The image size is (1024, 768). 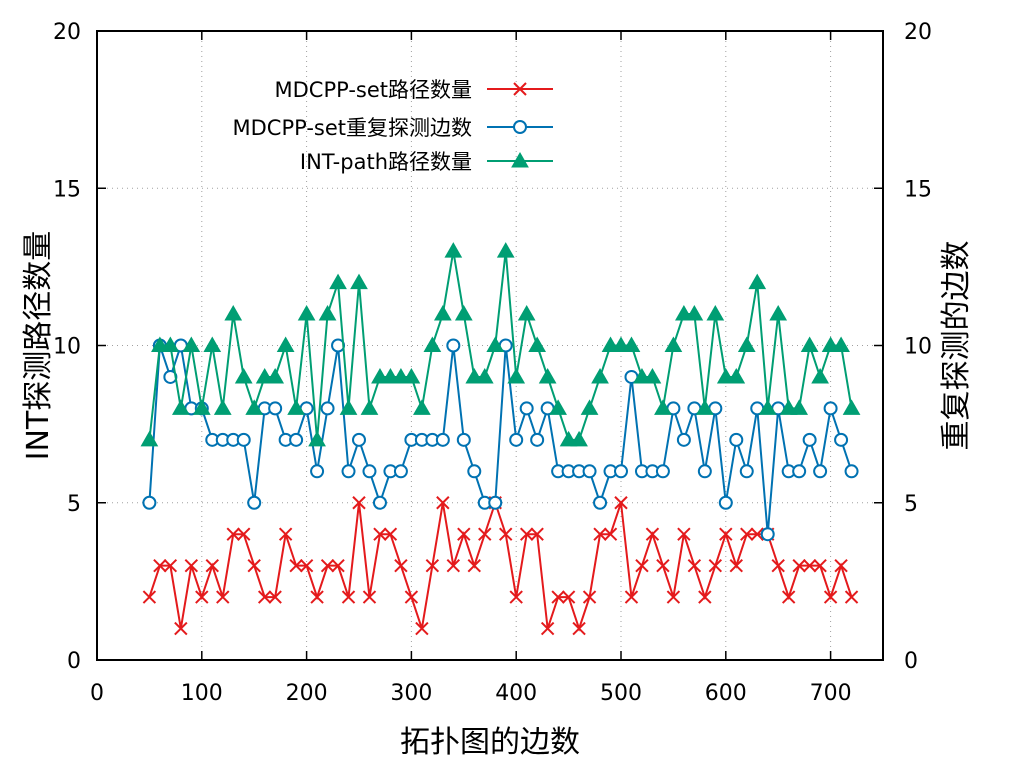 What do you see at coordinates (831, 693) in the screenshot?
I see `x-tick-label: 700` at bounding box center [831, 693].